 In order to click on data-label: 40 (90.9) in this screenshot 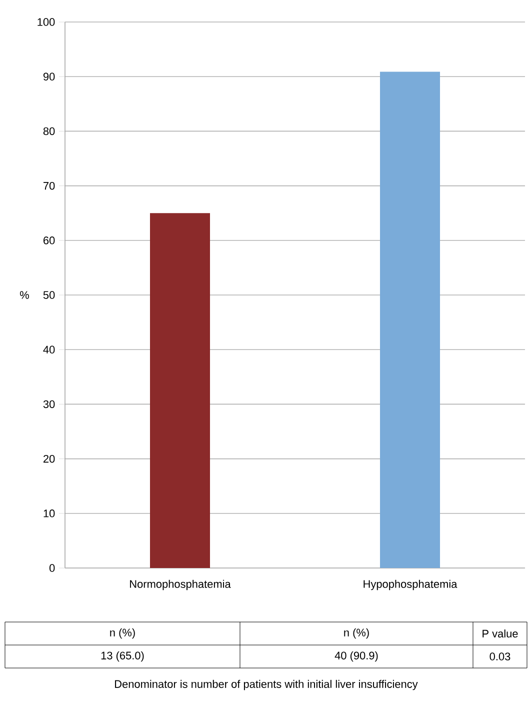, I will do `click(356, 656)`.